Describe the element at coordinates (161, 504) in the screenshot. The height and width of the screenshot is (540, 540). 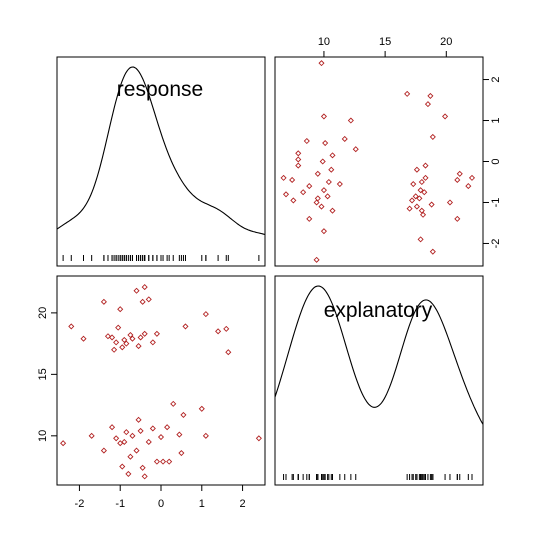
I see `tick-label: 0` at that location.